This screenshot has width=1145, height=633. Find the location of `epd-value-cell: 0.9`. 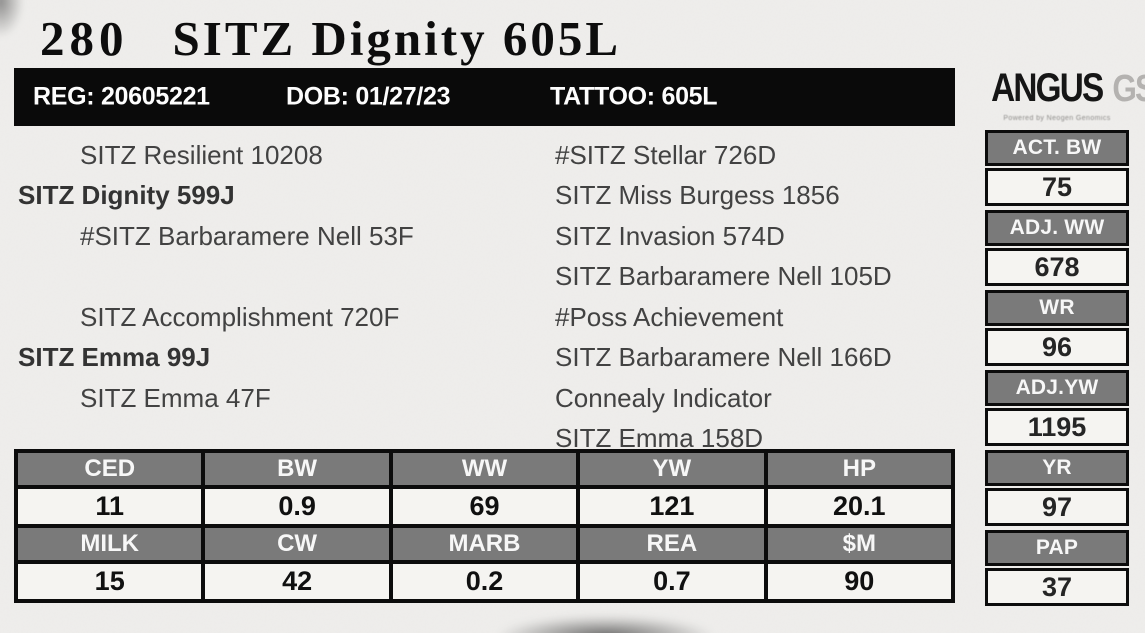

epd-value-cell: 0.9 is located at coordinates (297, 506).